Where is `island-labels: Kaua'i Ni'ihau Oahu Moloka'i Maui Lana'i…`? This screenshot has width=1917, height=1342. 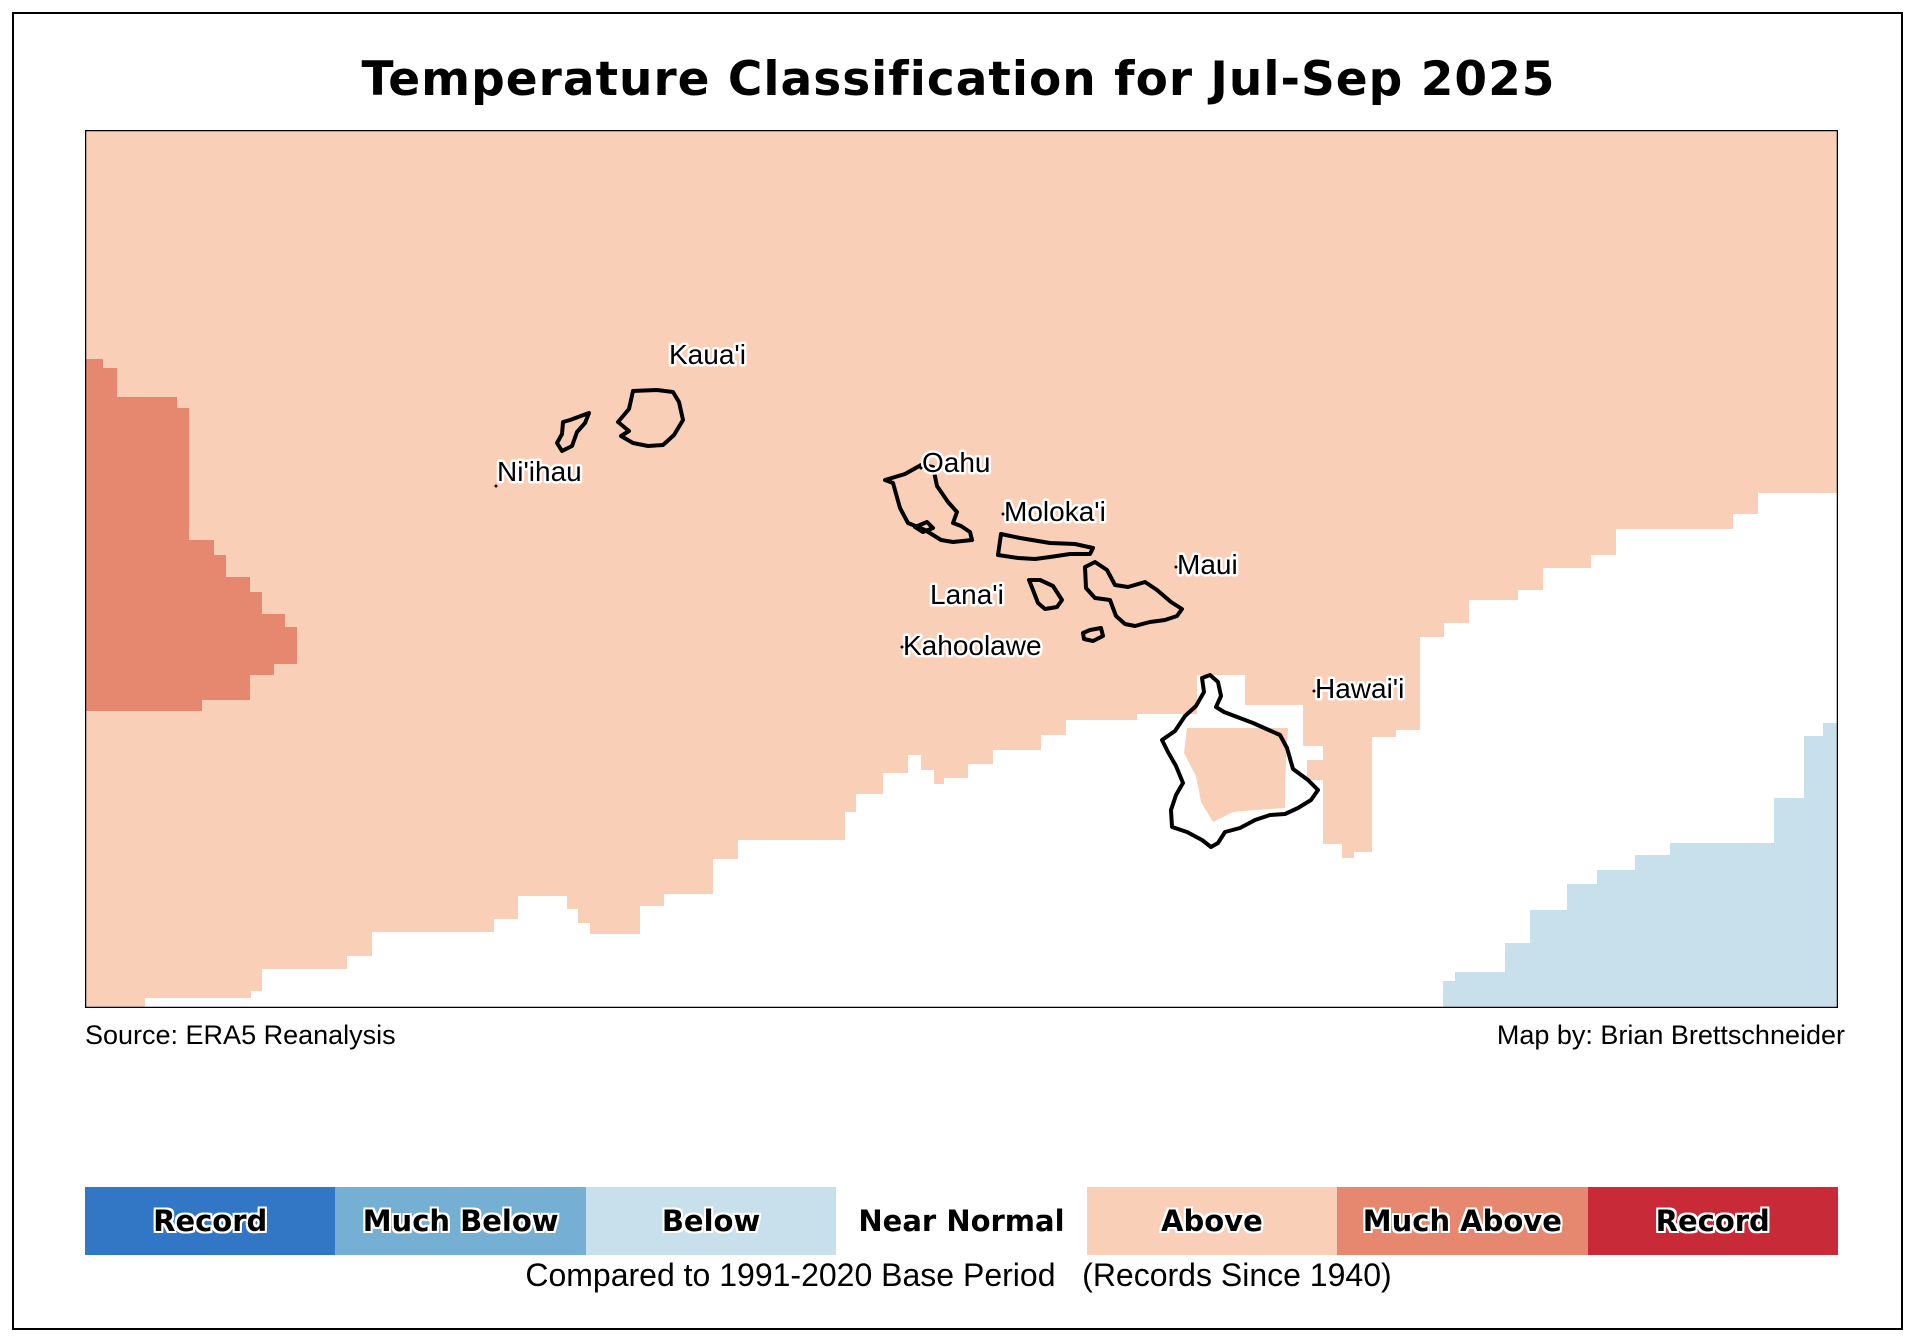
island-labels: Kaua'i Ni'ihau Oahu Moloka'i Maui Lana'i… is located at coordinates (951, 522).